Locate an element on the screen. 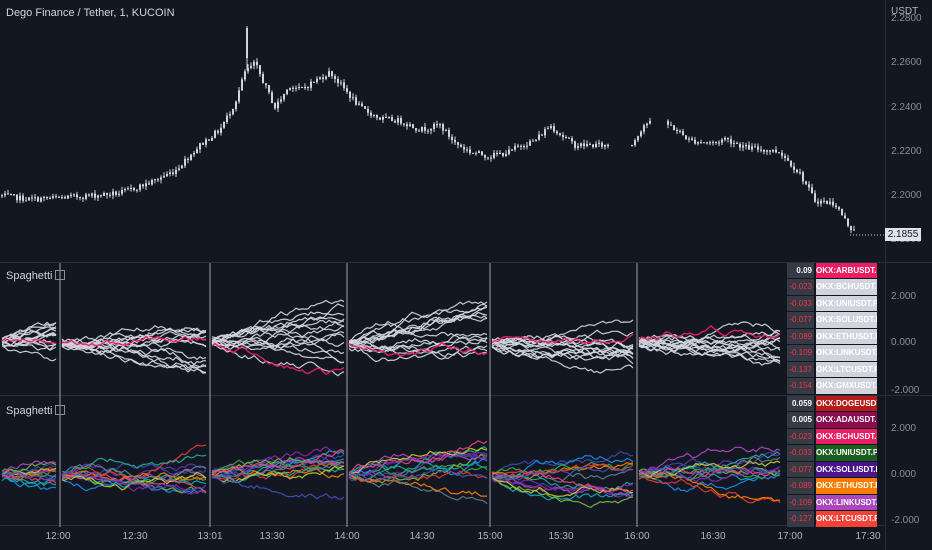  price-tick-label: 2.2400 is located at coordinates (906, 107).